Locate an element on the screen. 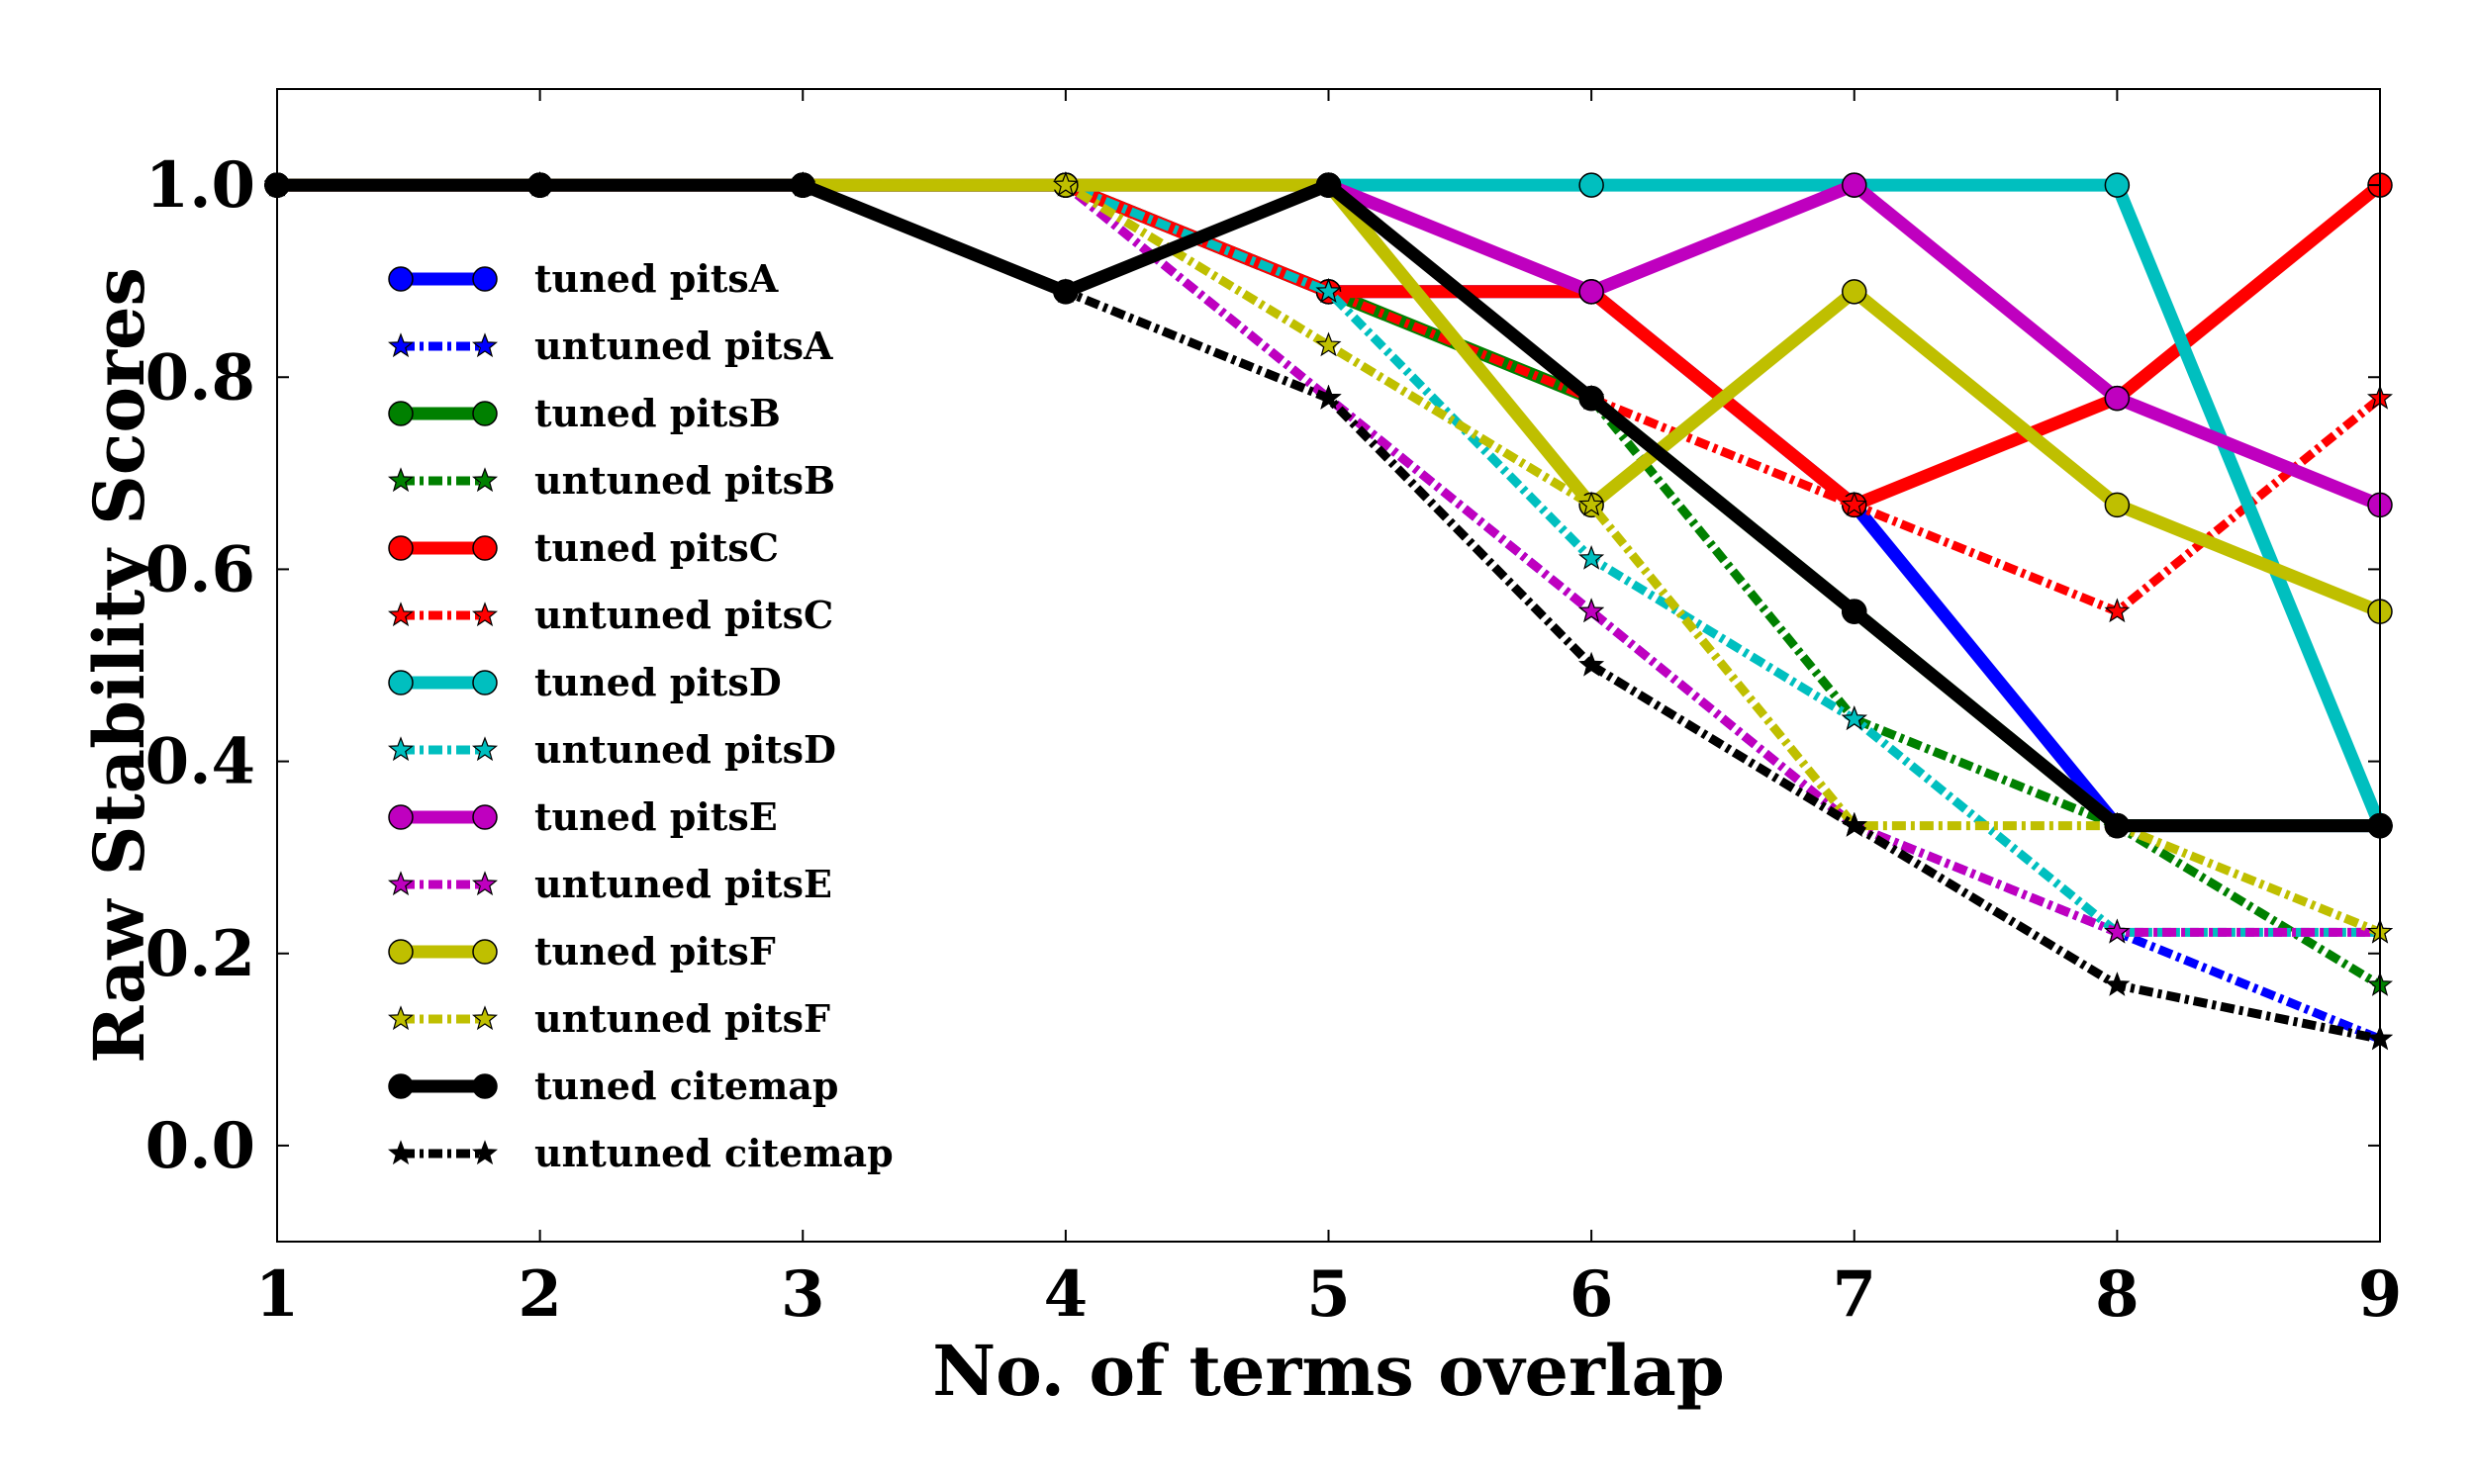 Image resolution: width=2474 pixels, height=1484 pixels. legend-label: tuned citemap is located at coordinates (687, 1086).